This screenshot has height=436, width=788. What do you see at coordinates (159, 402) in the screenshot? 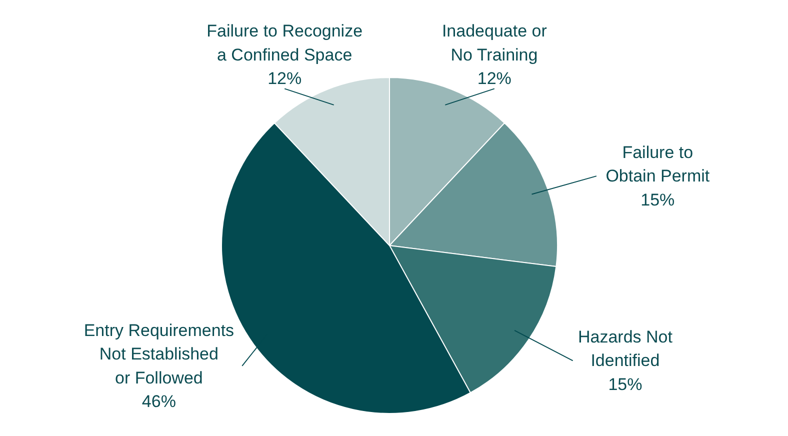
I see `data-label: 46%` at bounding box center [159, 402].